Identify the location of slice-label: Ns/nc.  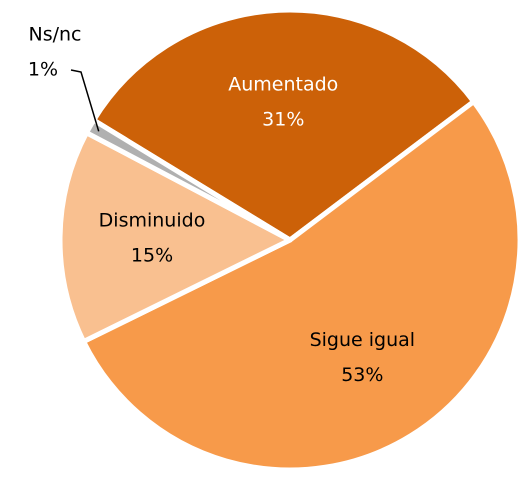
(54, 35).